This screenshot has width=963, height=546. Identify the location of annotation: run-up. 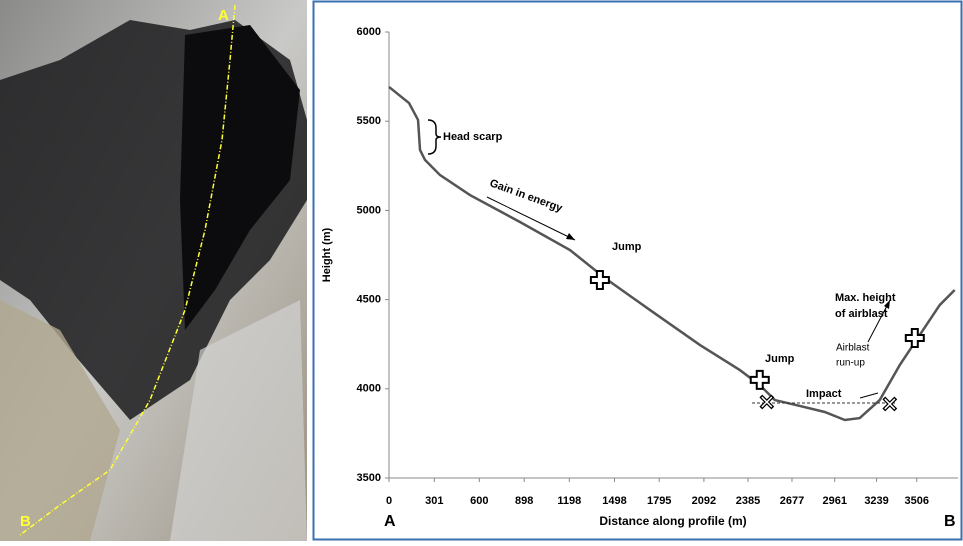
(850, 363).